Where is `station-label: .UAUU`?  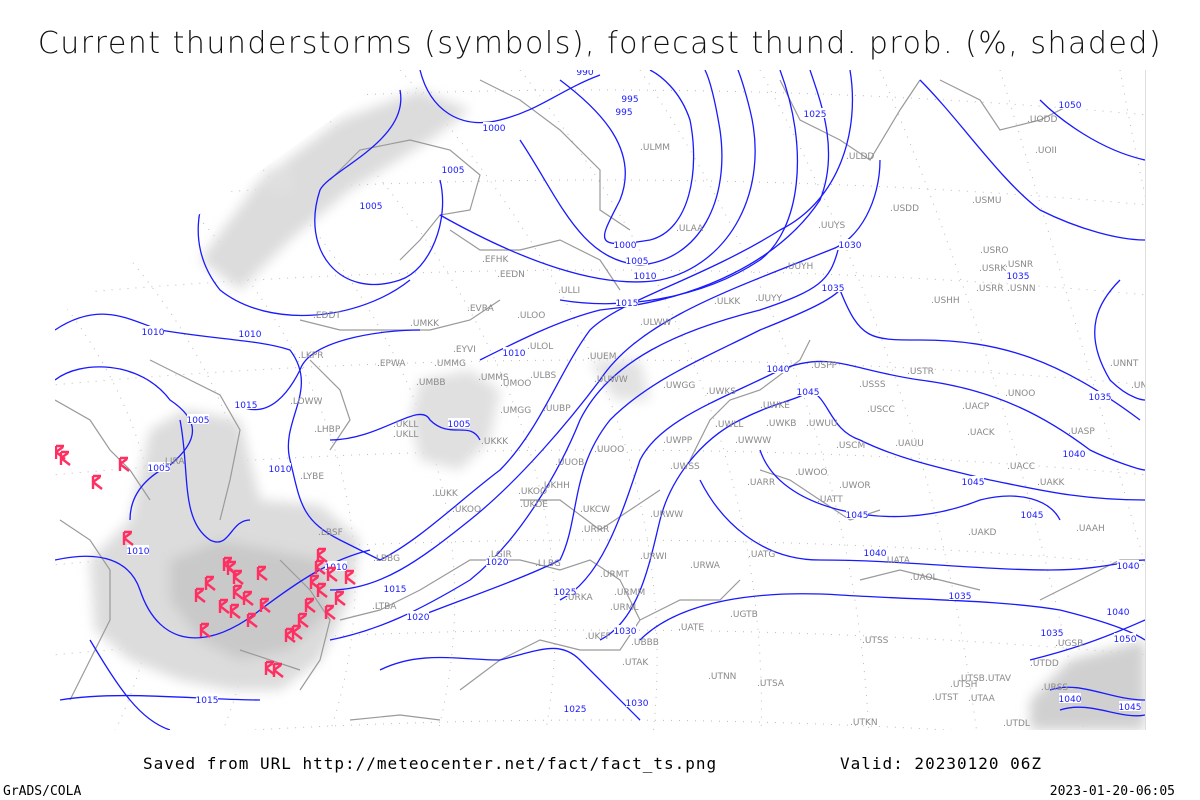 station-label: .UAUU is located at coordinates (909, 444).